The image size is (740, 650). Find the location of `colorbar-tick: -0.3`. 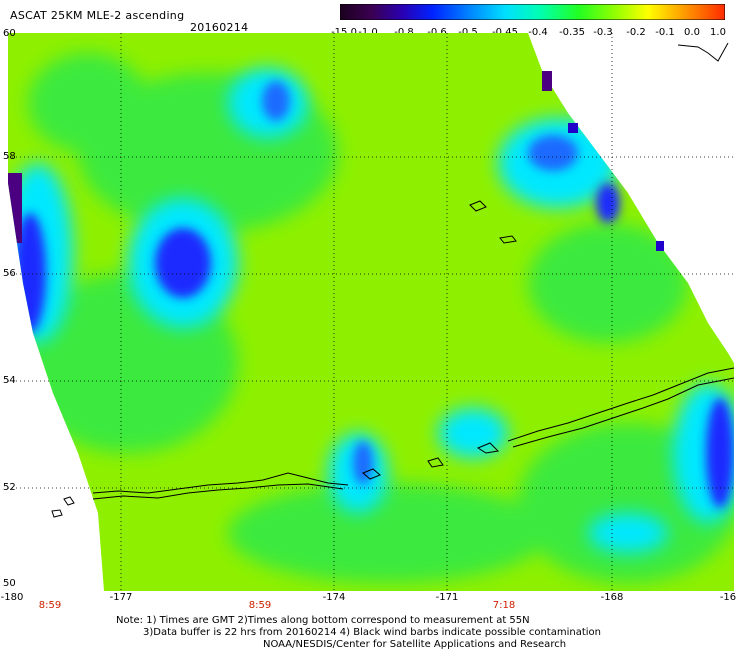

colorbar-tick: -0.3 is located at coordinates (603, 32).